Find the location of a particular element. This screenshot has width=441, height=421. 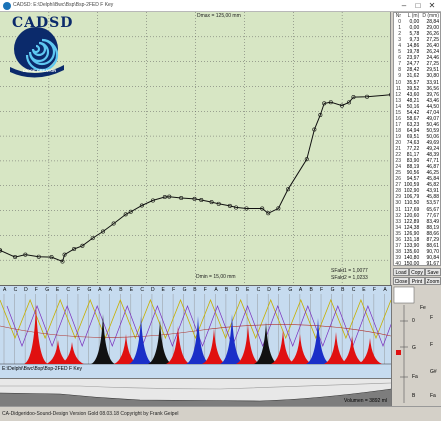

geometry-row: 23 83,90 47,71 is located at coordinates (417, 161).